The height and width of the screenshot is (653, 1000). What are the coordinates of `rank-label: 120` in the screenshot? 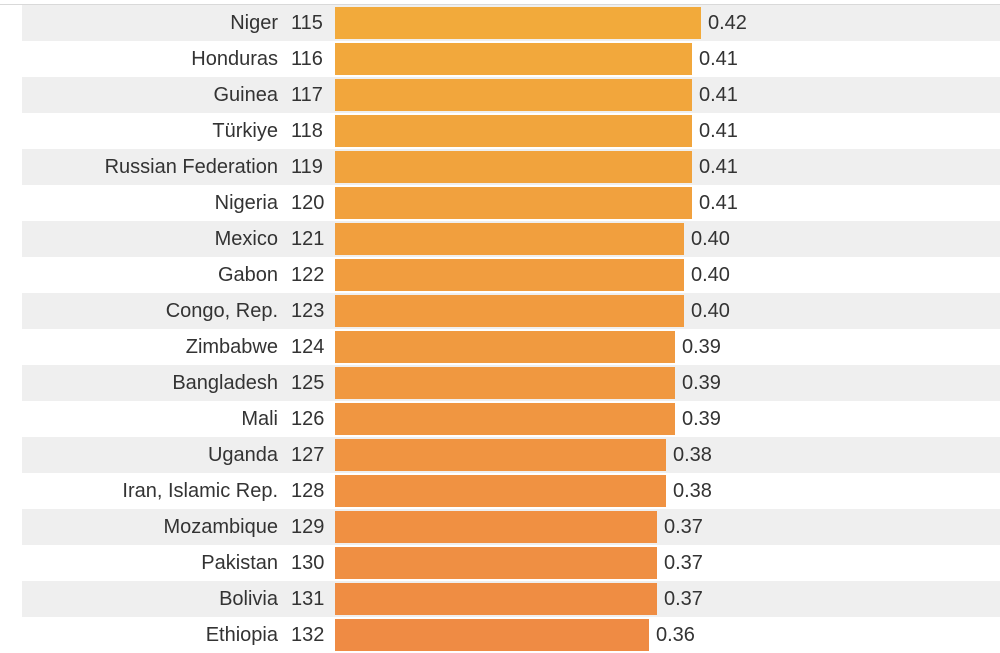 It's located at (308, 203).